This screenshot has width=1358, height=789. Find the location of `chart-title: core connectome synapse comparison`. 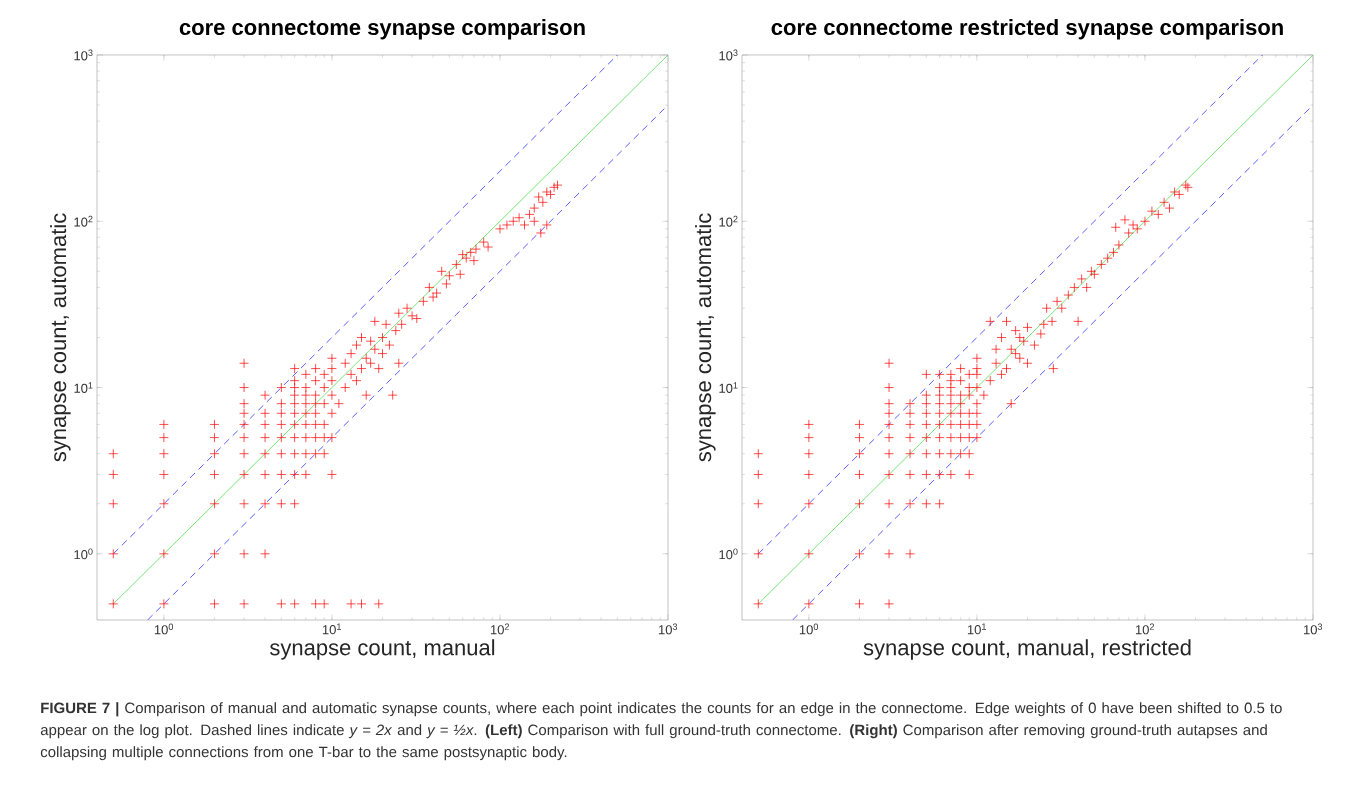

chart-title: core connectome synapse comparison is located at coordinates (382, 29).